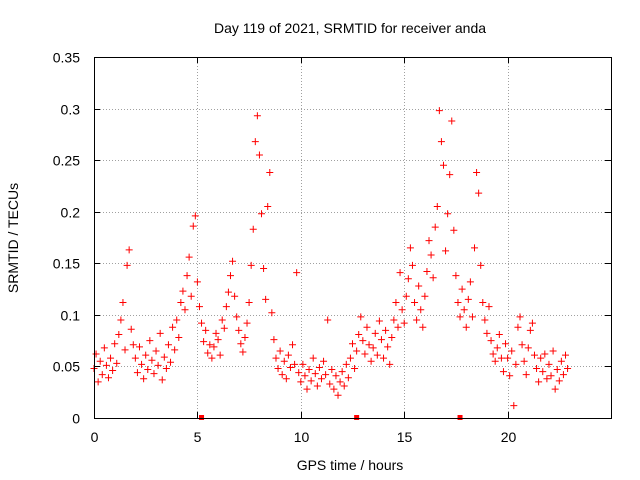  Describe the element at coordinates (350, 465) in the screenshot. I see `x-axis-label: GPS time / hours` at that location.